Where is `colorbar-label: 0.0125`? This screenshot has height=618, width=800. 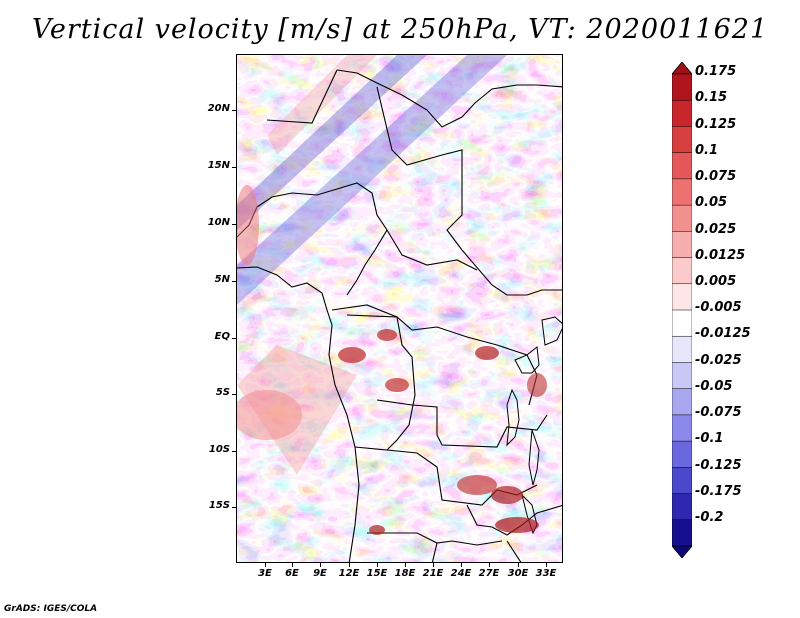
colorbar-label: 0.0125 is located at coordinates (720, 255).